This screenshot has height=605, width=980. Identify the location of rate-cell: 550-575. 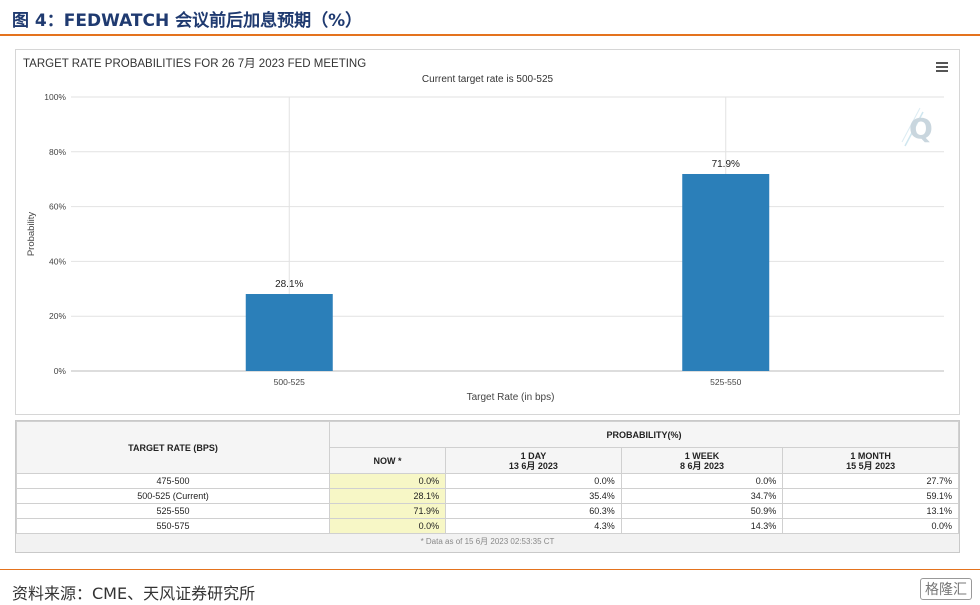
(173, 526).